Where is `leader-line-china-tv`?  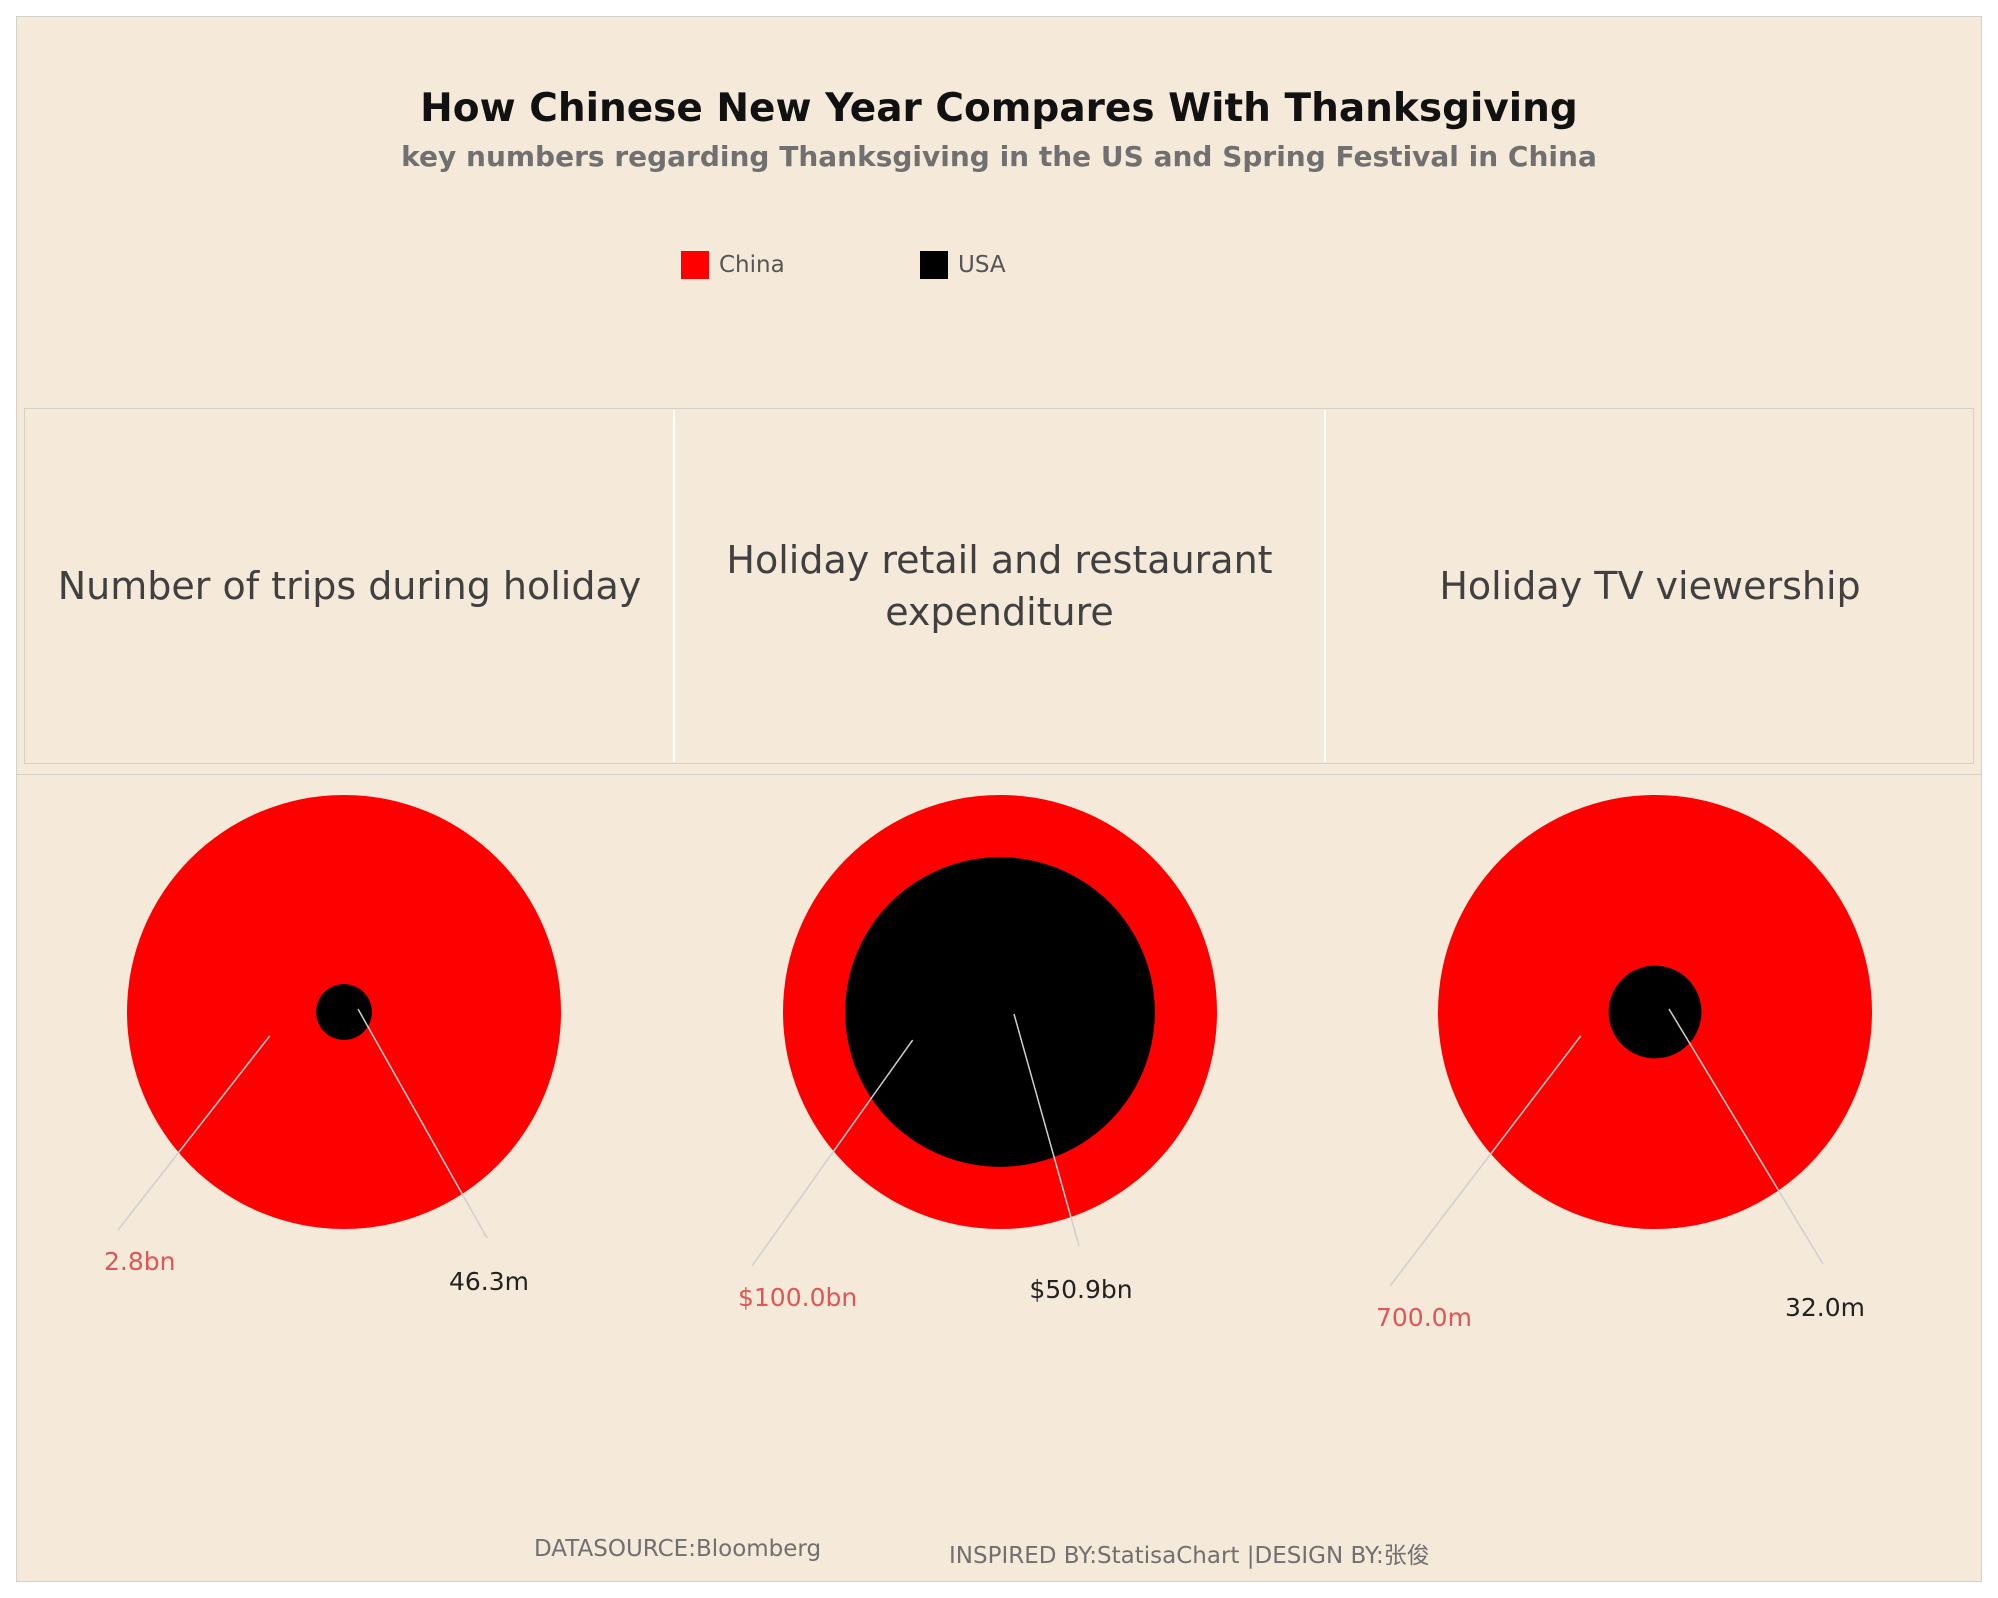
leader-line-china-tv is located at coordinates (1485, 1161).